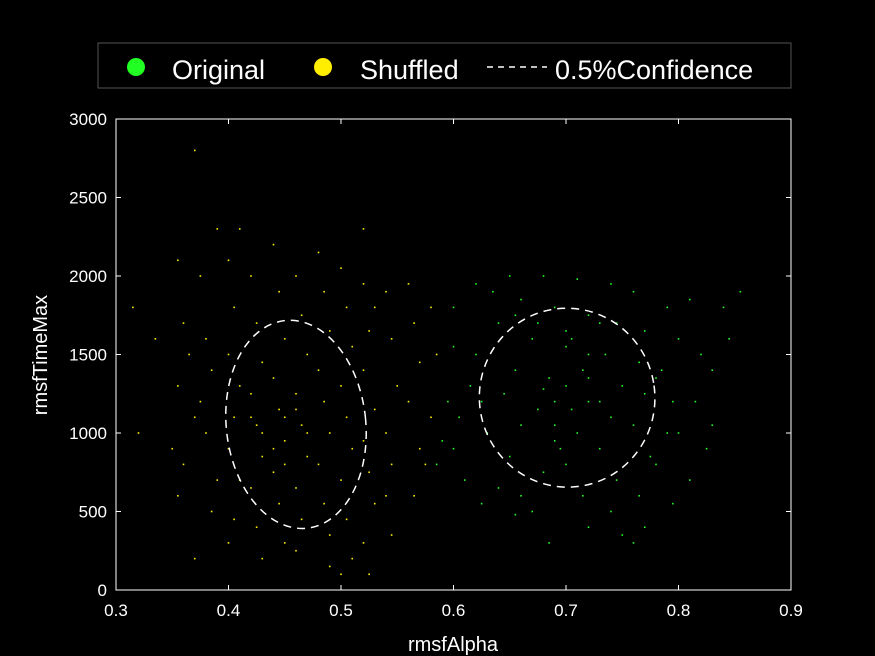 This screenshot has width=875, height=656. Describe the element at coordinates (88, 119) in the screenshot. I see `y-tick-label: 3000` at that location.